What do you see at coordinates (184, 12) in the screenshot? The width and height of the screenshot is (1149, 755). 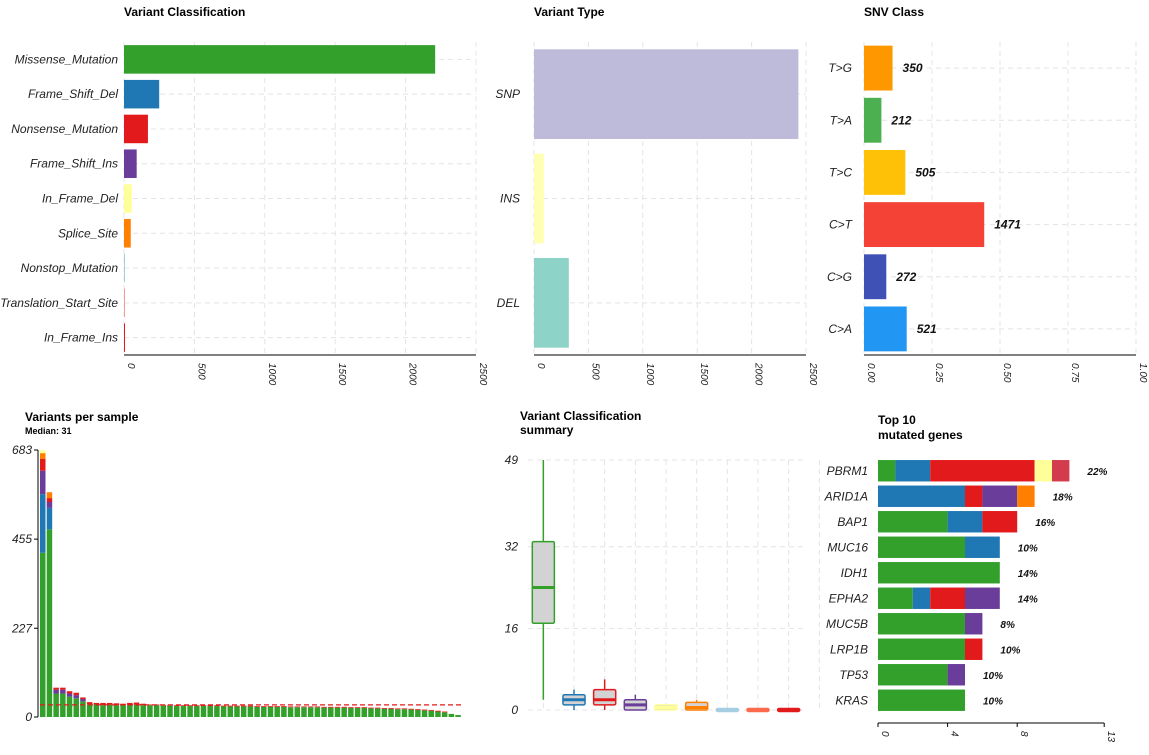 I see `chart-title-variant-classification: Variant Classification` at bounding box center [184, 12].